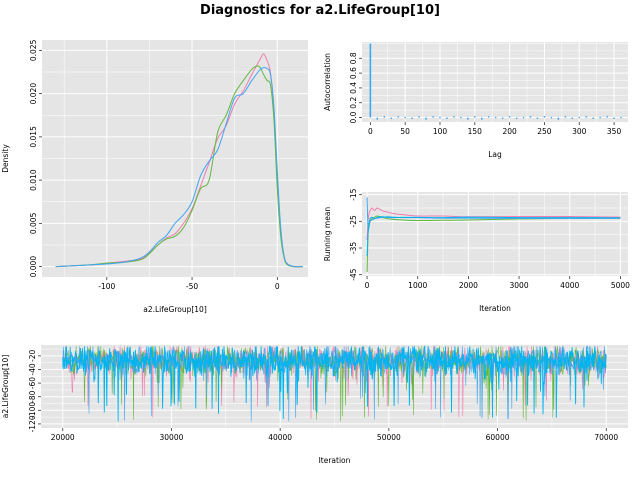 Image resolution: width=640 pixels, height=484 pixels. What do you see at coordinates (192, 286) in the screenshot?
I see `x-tick-label: -50` at bounding box center [192, 286].